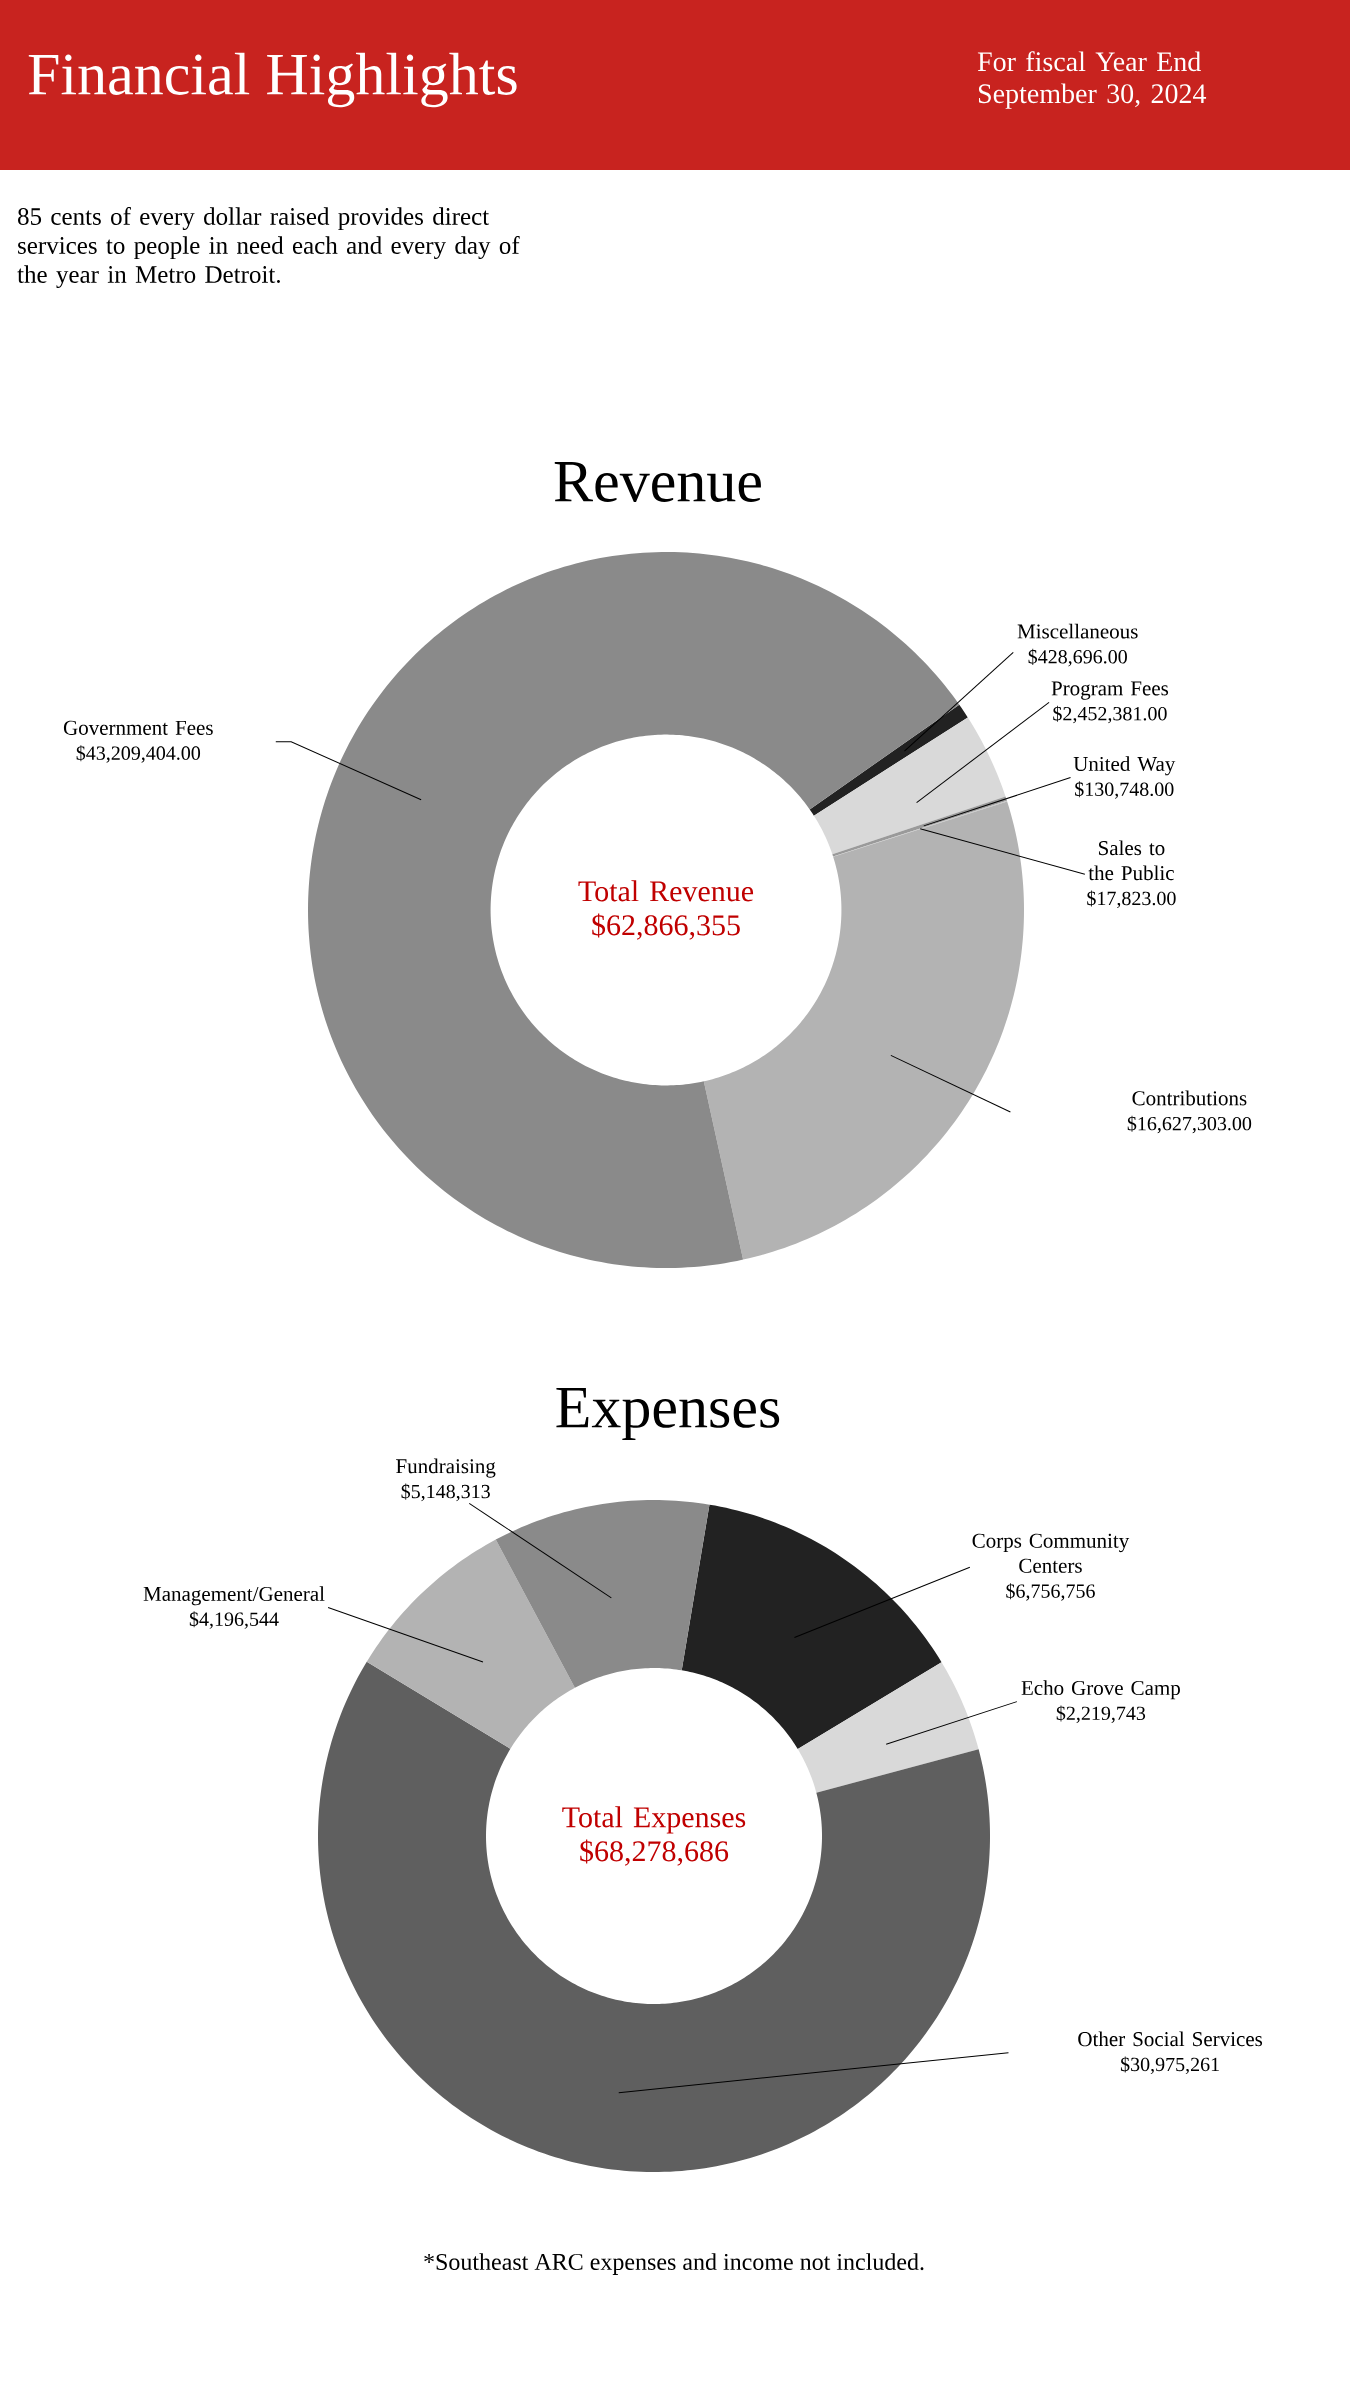 The height and width of the screenshot is (2400, 1350). I want to click on slice-label: Fundraising, so click(446, 1468).